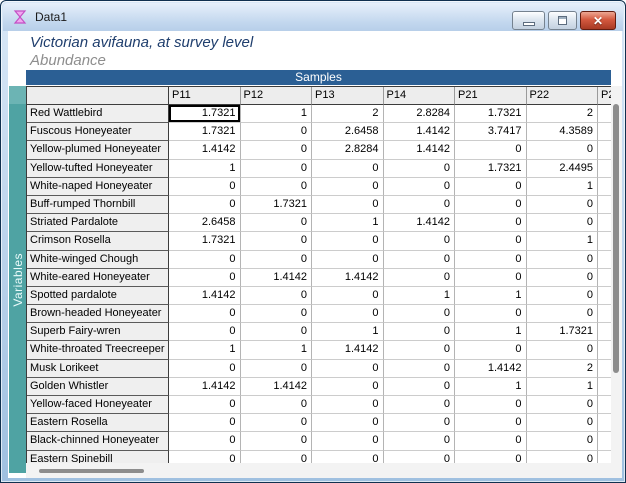 This screenshot has height=483, width=626. Describe the element at coordinates (98, 277) in the screenshot. I see `row-label: White-eared Honeyeater` at that location.